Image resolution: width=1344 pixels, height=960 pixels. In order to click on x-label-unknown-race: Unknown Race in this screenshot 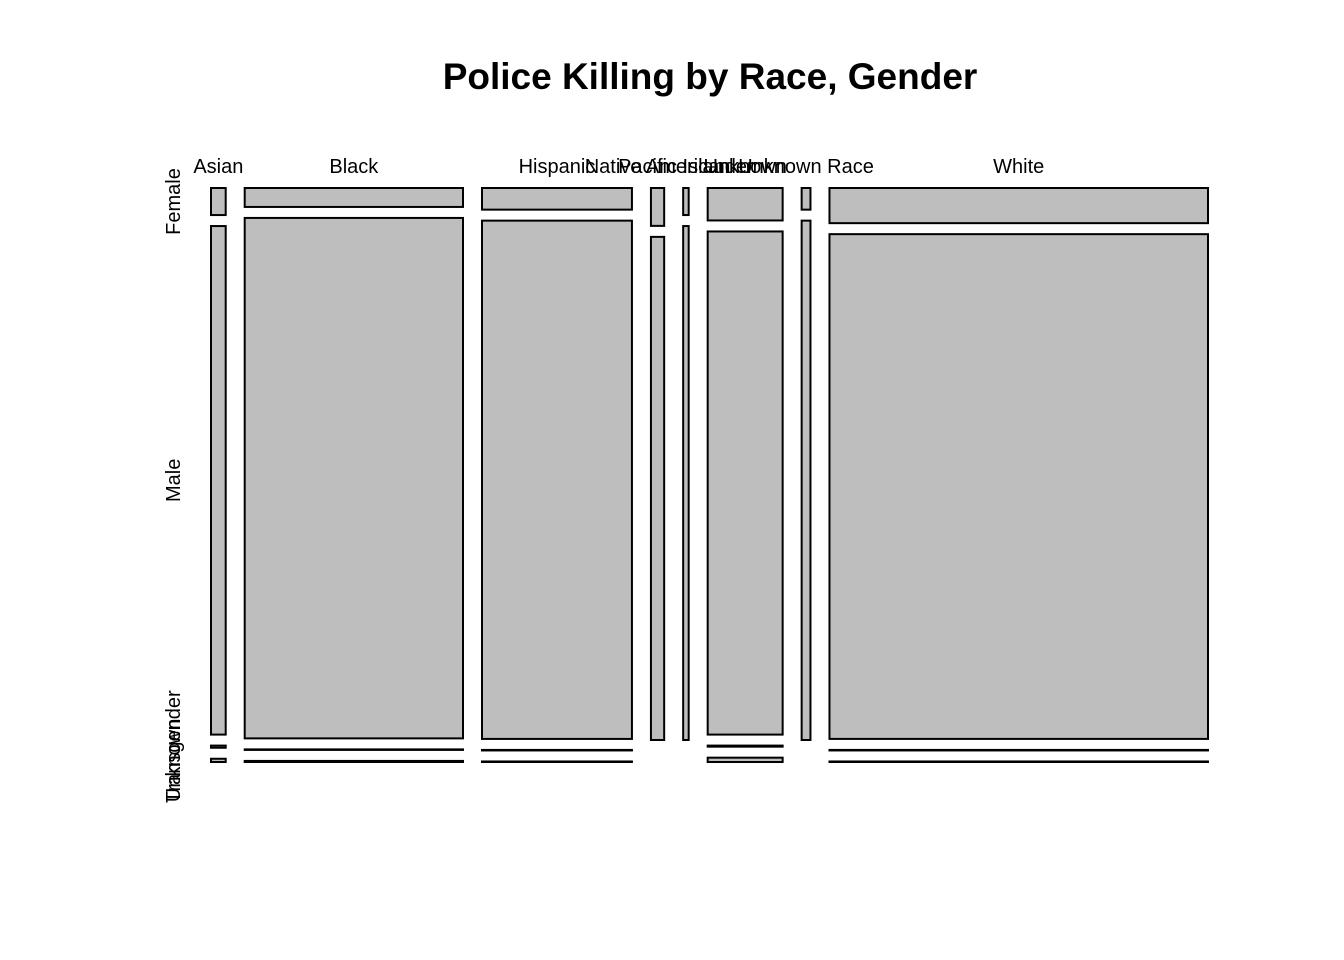, I will do `click(806, 167)`.